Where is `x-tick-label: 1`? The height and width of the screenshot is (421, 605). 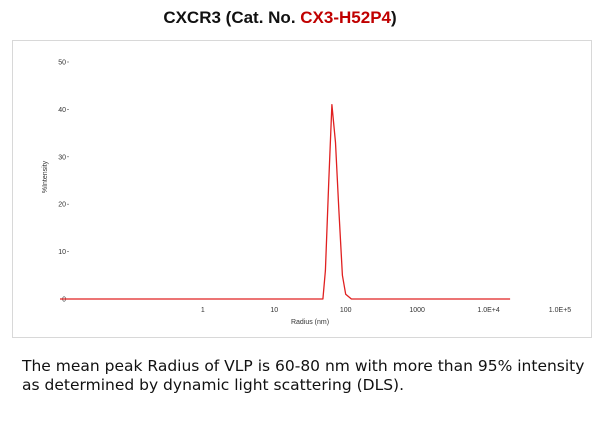 x-tick-label: 1 is located at coordinates (203, 310).